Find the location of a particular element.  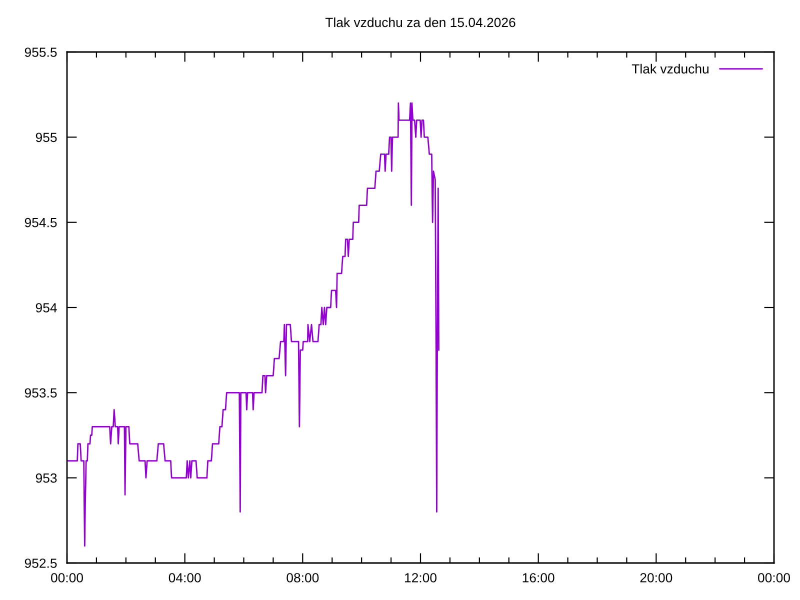

x-tick-label: 20:00 is located at coordinates (656, 577).